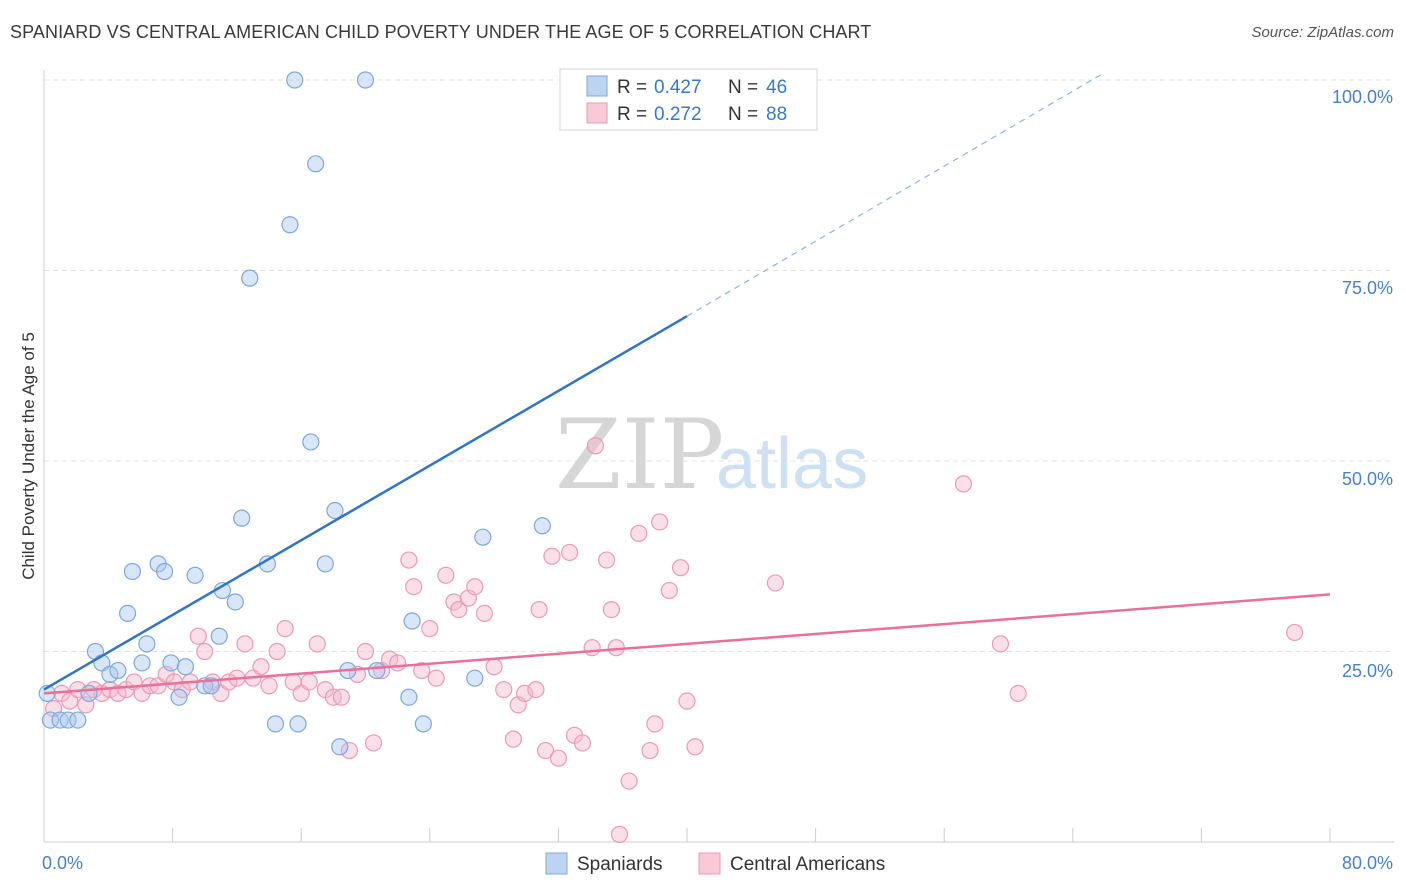 The image size is (1406, 892). What do you see at coordinates (597, 113) in the screenshot?
I see `legend-swatch-central` at bounding box center [597, 113].